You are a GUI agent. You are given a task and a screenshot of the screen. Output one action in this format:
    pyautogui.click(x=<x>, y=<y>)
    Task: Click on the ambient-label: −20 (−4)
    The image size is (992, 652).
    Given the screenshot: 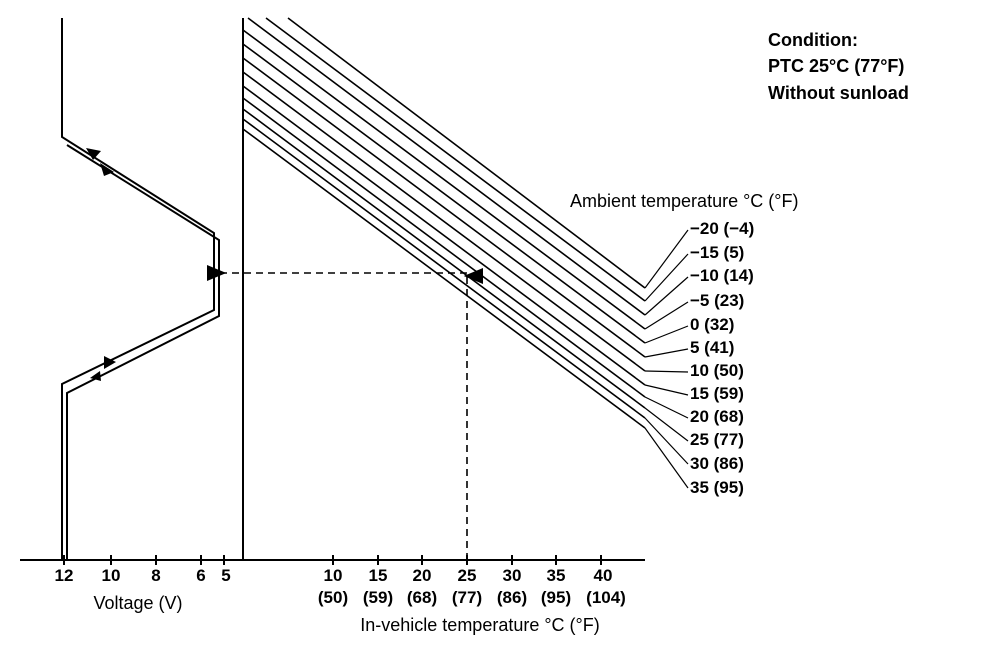 What is the action you would take?
    pyautogui.click(x=722, y=228)
    